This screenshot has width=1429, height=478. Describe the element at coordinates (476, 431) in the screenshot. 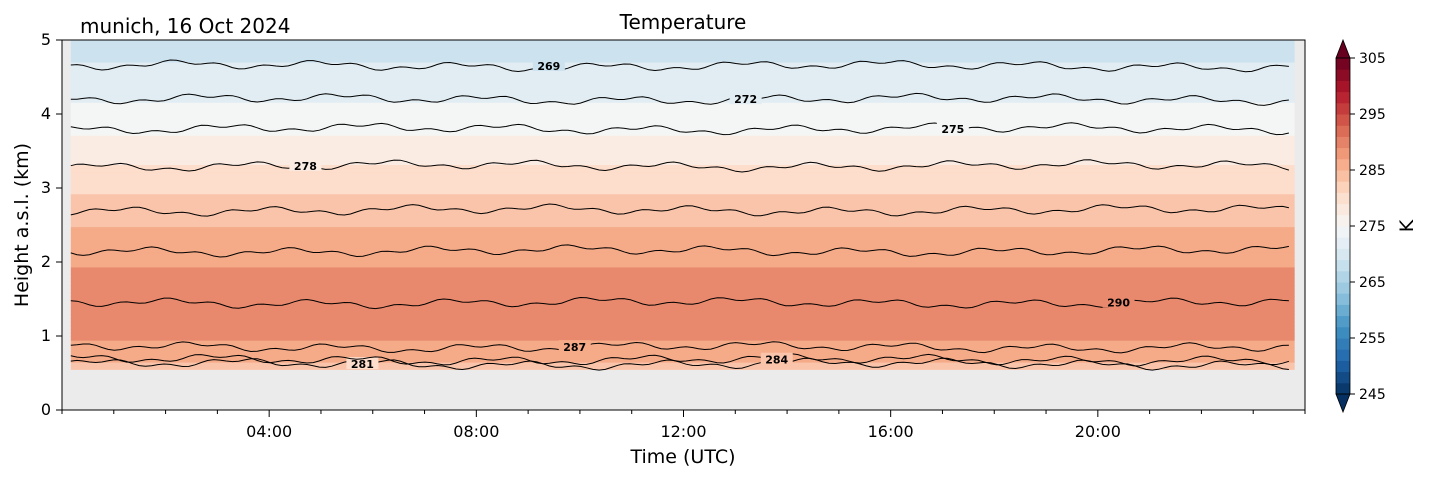

I see `x-tick-label: 08:00` at that location.